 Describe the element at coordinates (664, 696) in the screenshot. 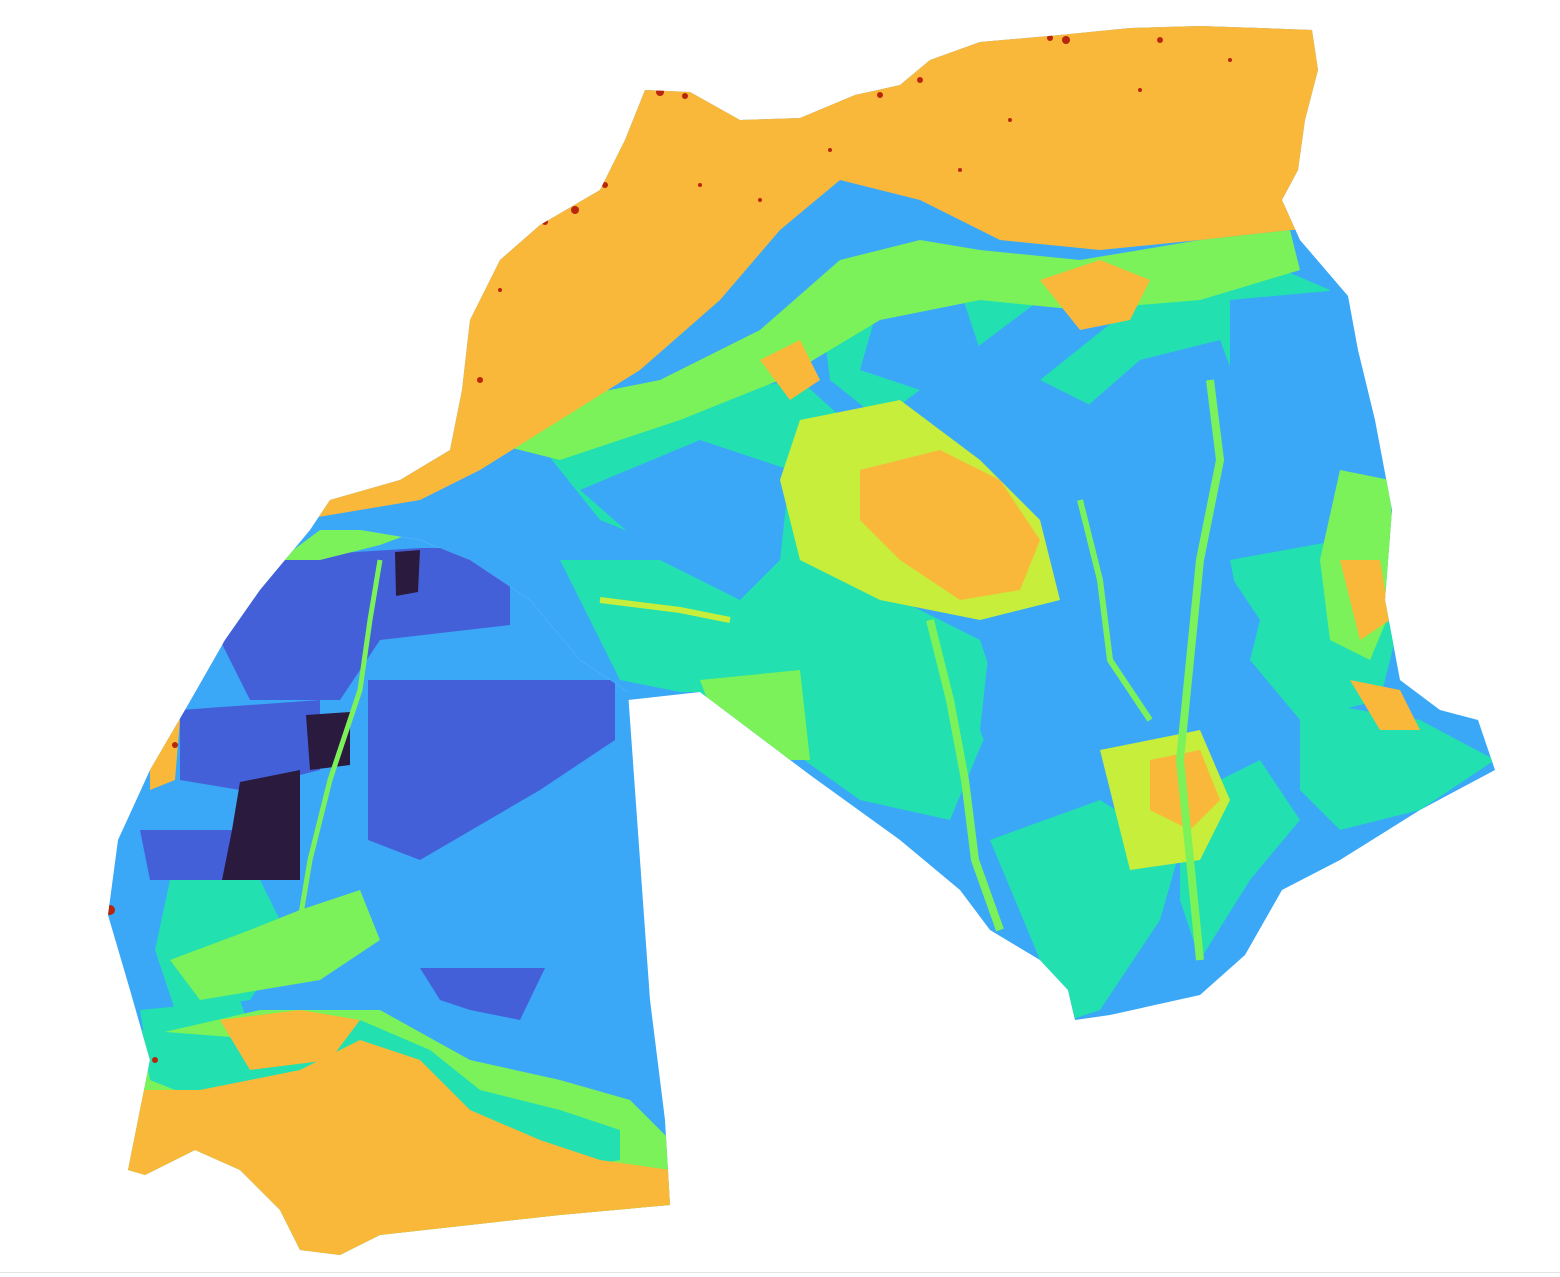

I see `region-east-notch` at that location.